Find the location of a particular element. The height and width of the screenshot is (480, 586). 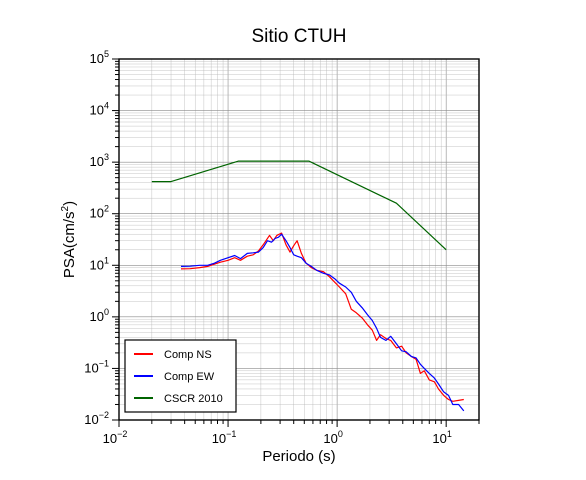

y-axis-label: PSA(cm/s2) is located at coordinates (69, 239).